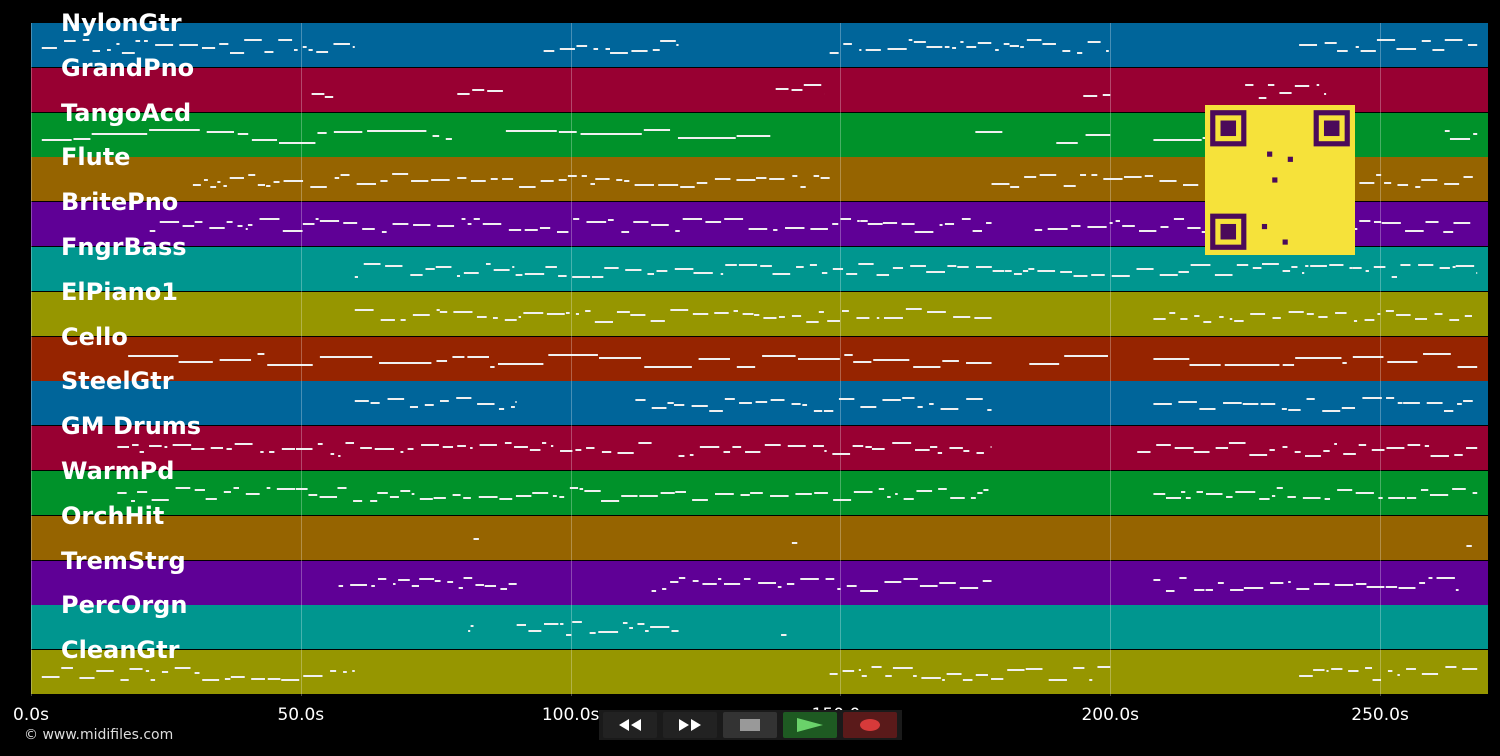 The height and width of the screenshot is (756, 1500). Describe the element at coordinates (870, 725) in the screenshot. I see `record-button` at that location.